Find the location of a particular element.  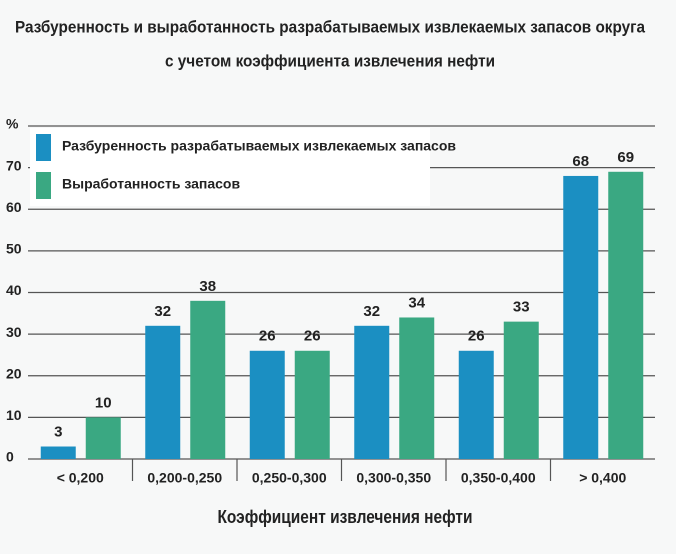

x-tick-label: 0,300-0,350 is located at coordinates (393, 478).